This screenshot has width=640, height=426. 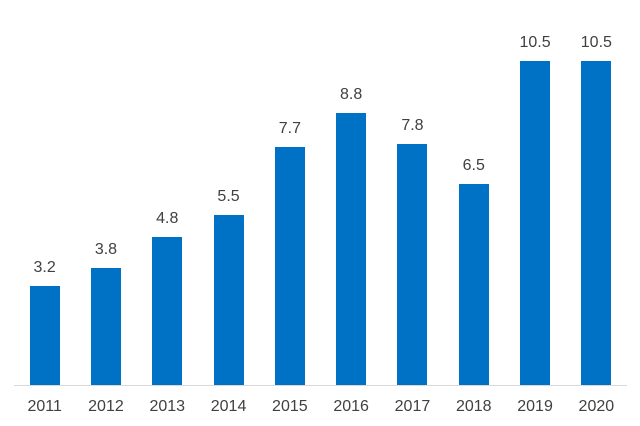 What do you see at coordinates (228, 197) in the screenshot?
I see `value-label-2014: 5.5` at bounding box center [228, 197].